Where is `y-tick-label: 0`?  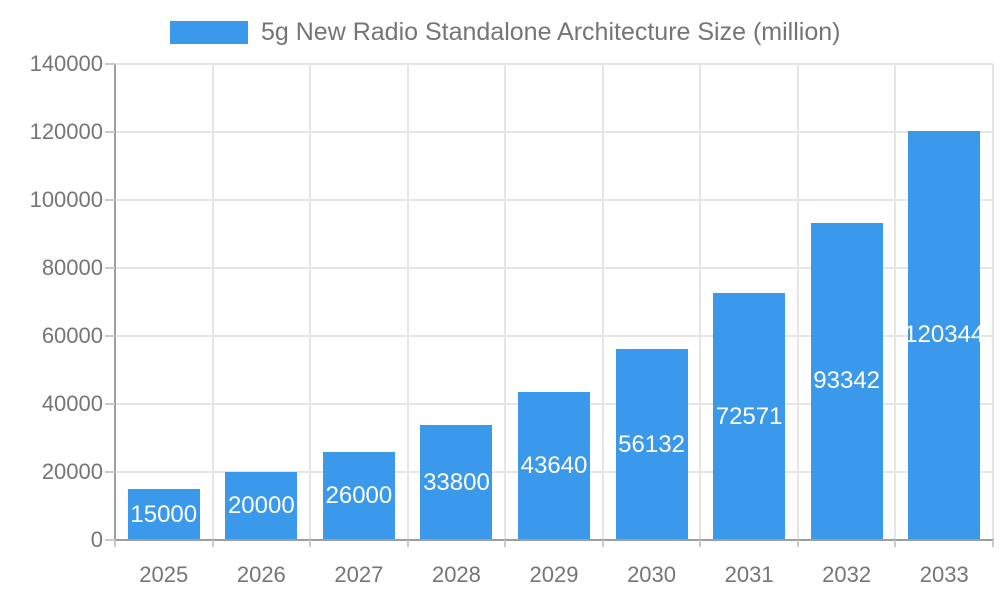 y-tick-label: 0 is located at coordinates (96, 539).